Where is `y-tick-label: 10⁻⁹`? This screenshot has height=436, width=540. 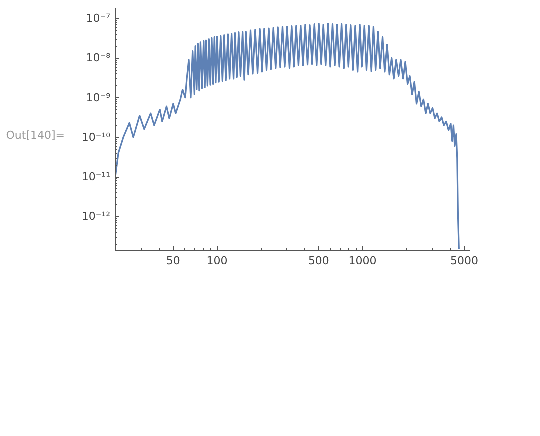
y-tick-label: 10⁻⁹ is located at coordinates (98, 97).